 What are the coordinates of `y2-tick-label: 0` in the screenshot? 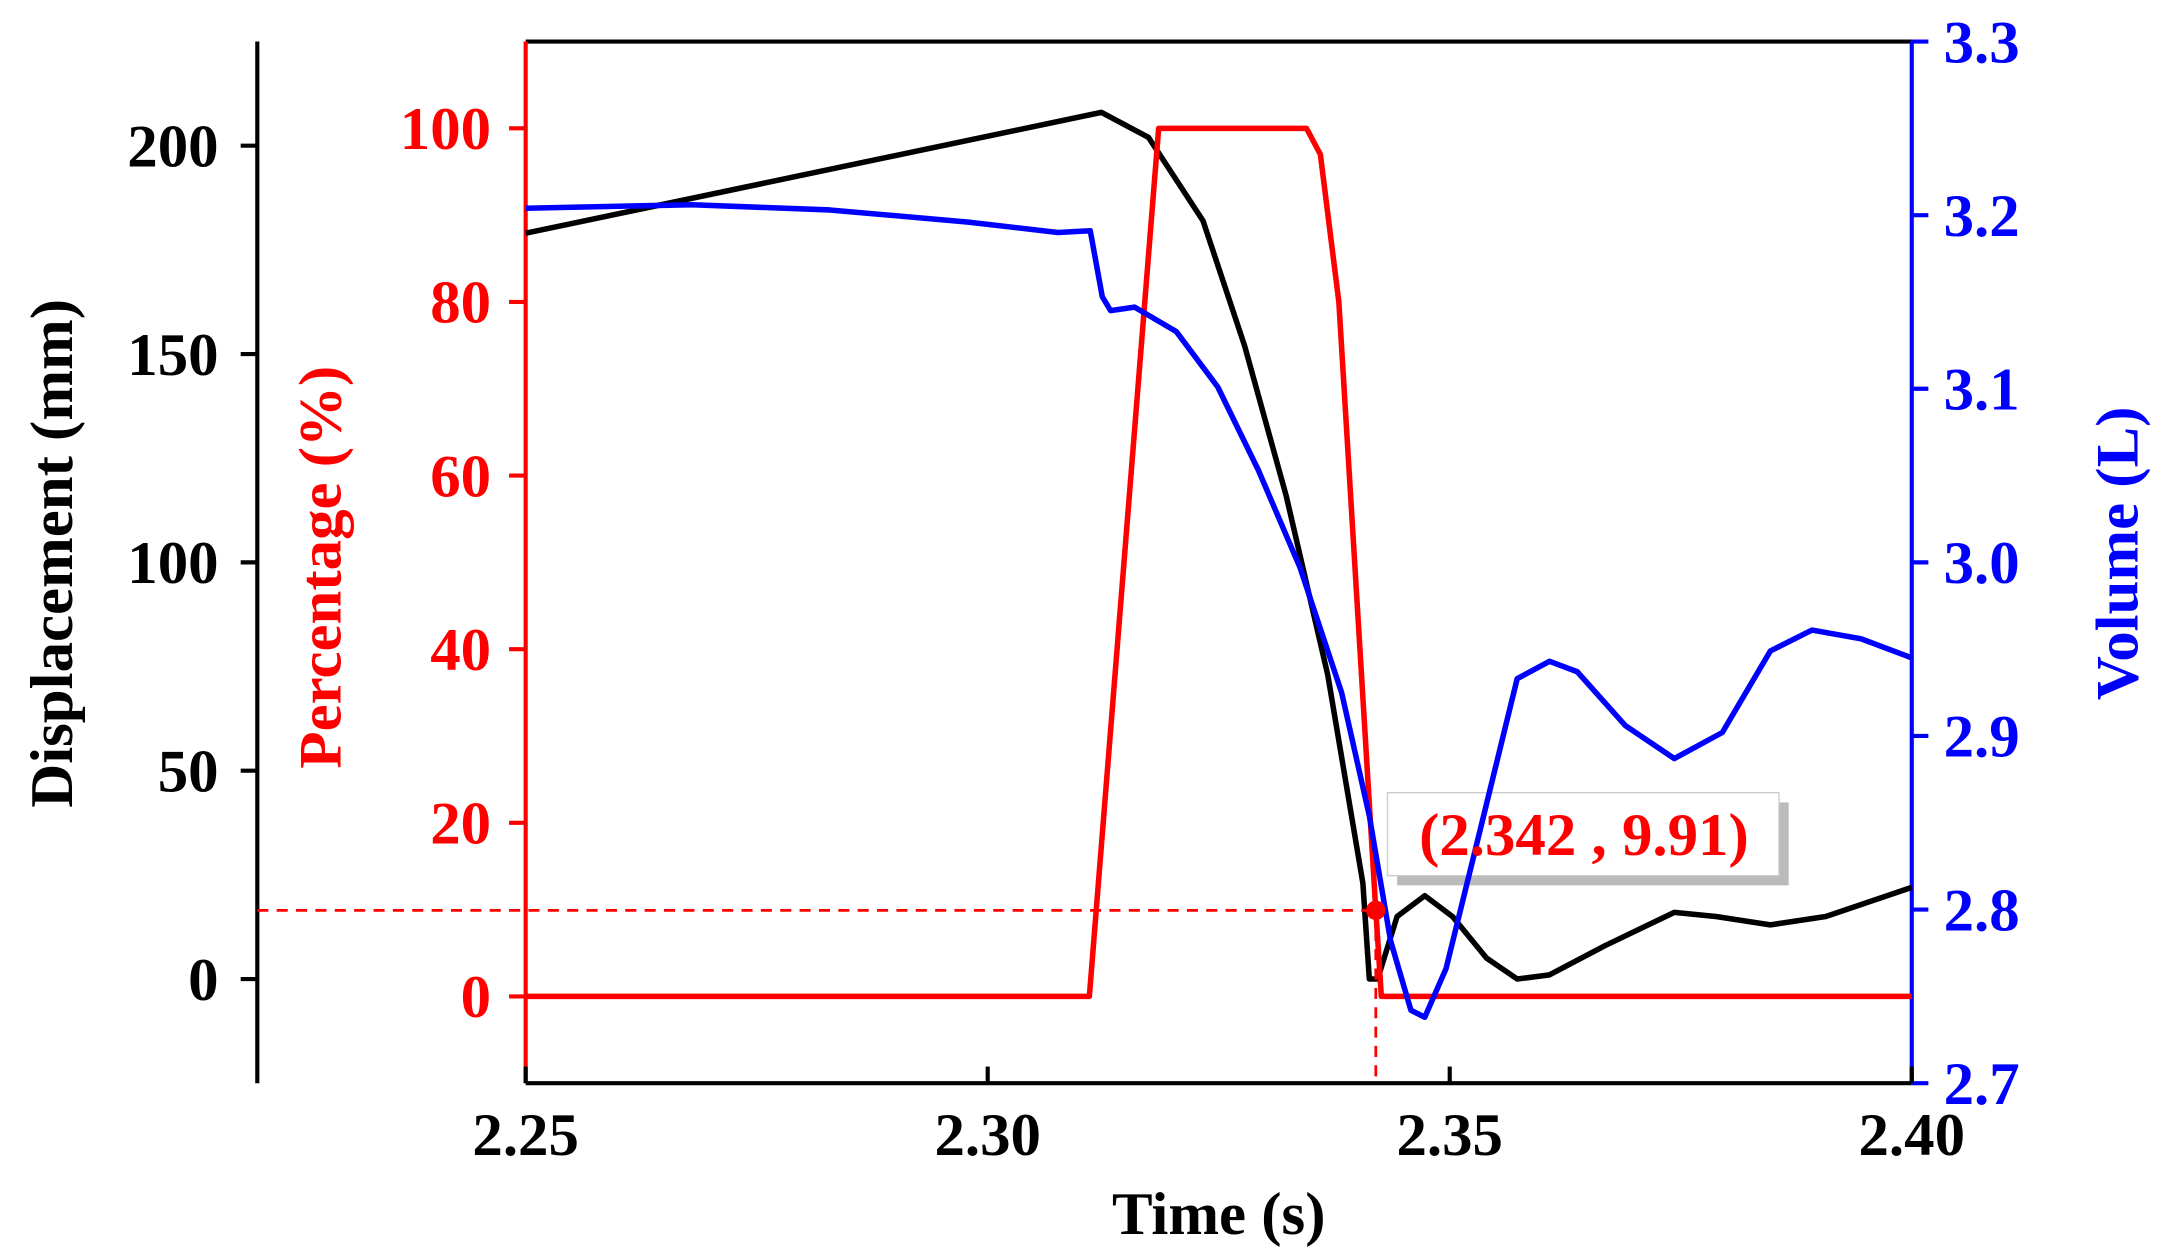 It's located at (476, 997).